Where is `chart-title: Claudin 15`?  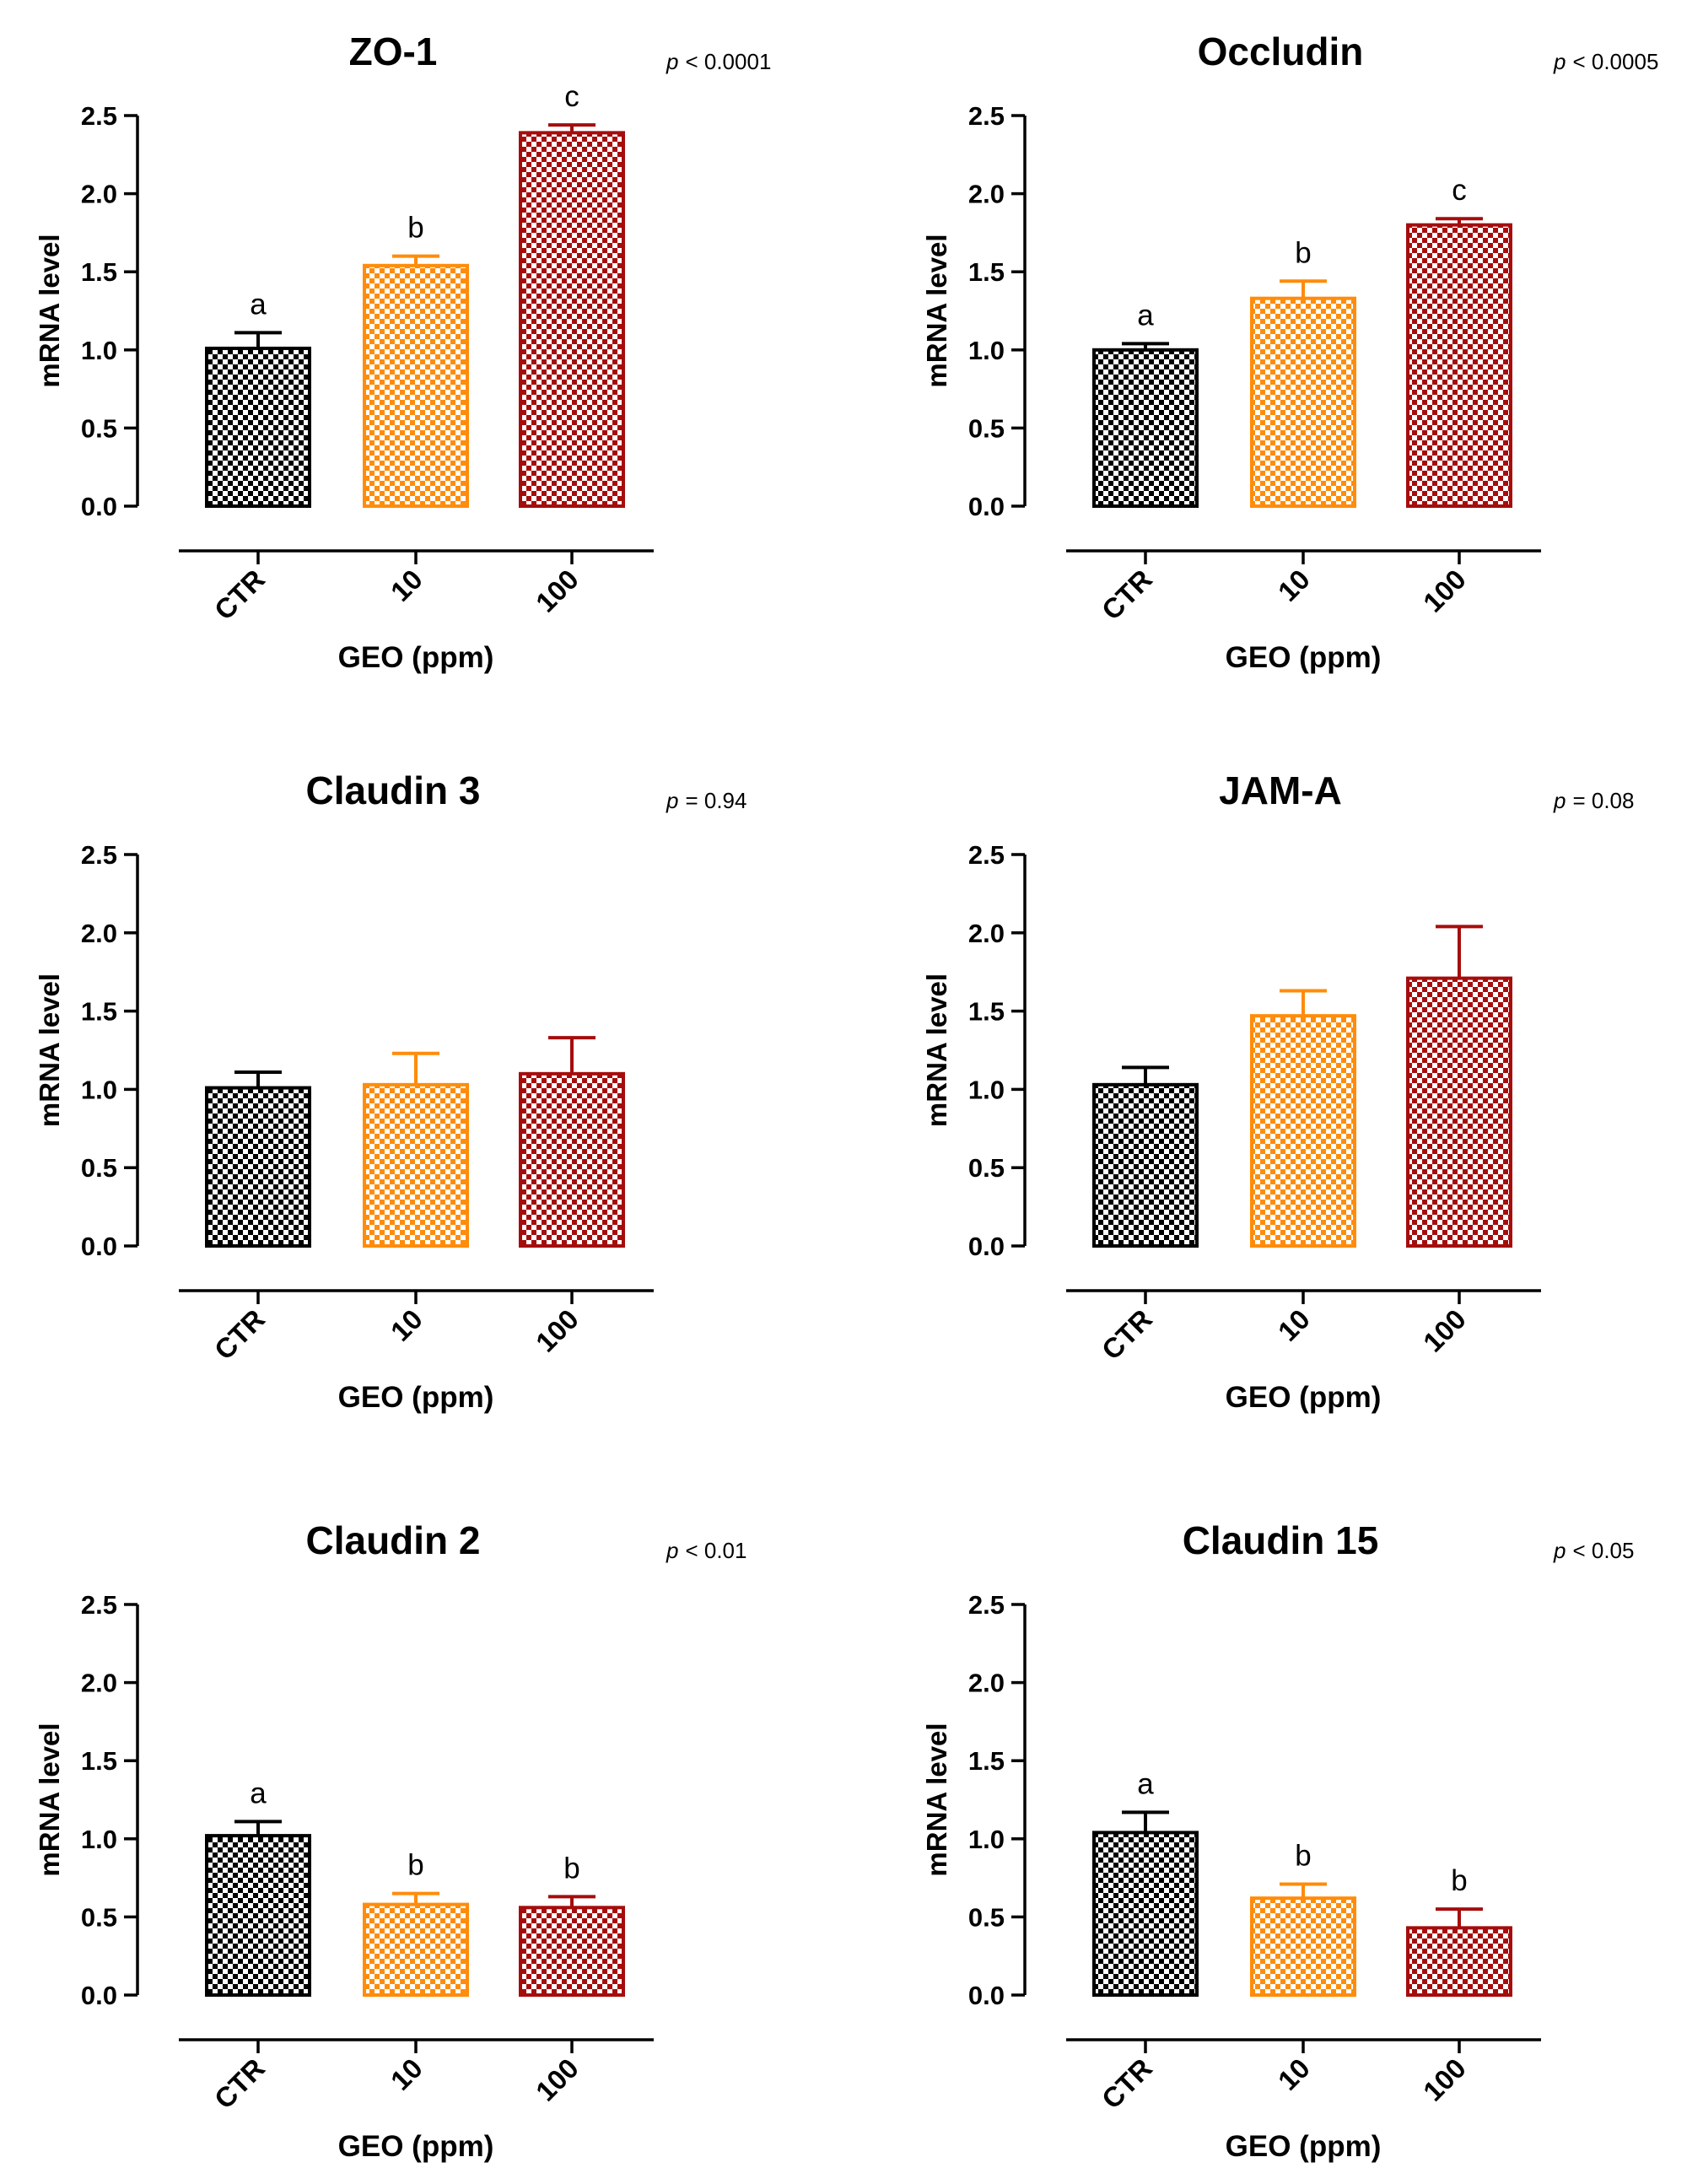
chart-title: Claudin 15 is located at coordinates (1281, 1540).